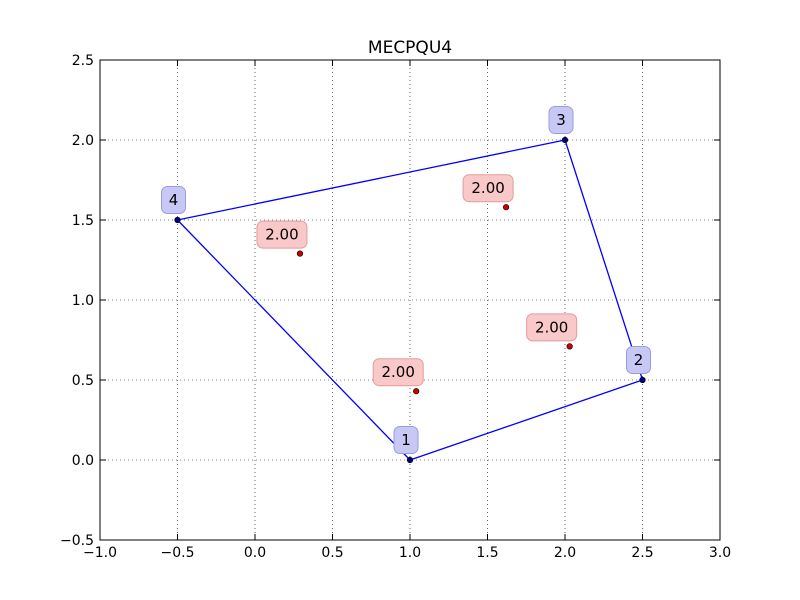 The image size is (800, 600). Describe the element at coordinates (83, 301) in the screenshot. I see `y-tick-label: 1.0` at that location.